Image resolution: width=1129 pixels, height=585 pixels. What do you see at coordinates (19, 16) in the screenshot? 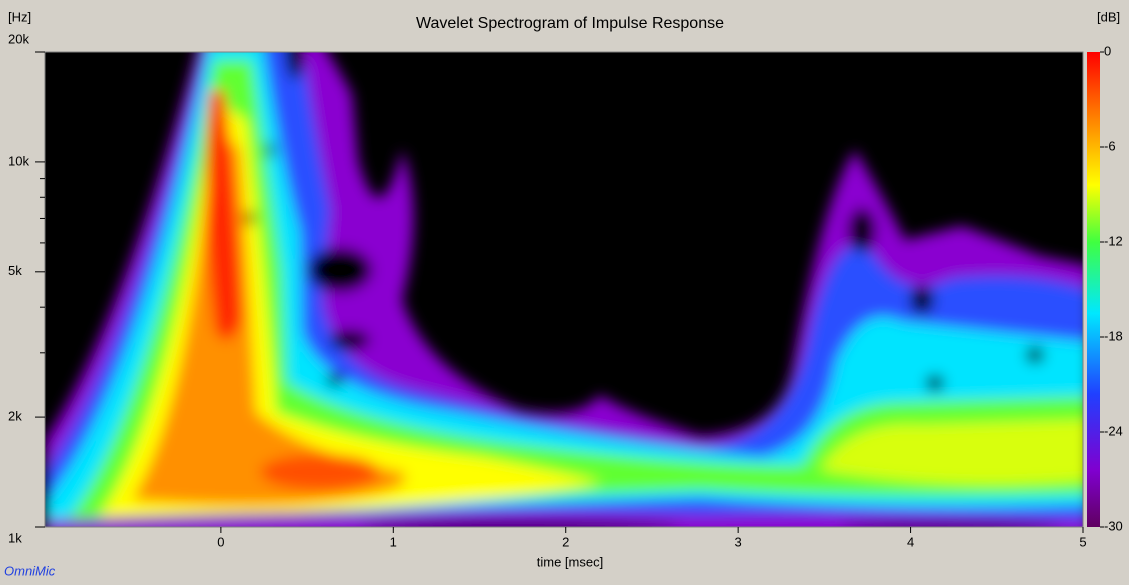
I see `y-axis-label: [Hz]` at bounding box center [19, 16].